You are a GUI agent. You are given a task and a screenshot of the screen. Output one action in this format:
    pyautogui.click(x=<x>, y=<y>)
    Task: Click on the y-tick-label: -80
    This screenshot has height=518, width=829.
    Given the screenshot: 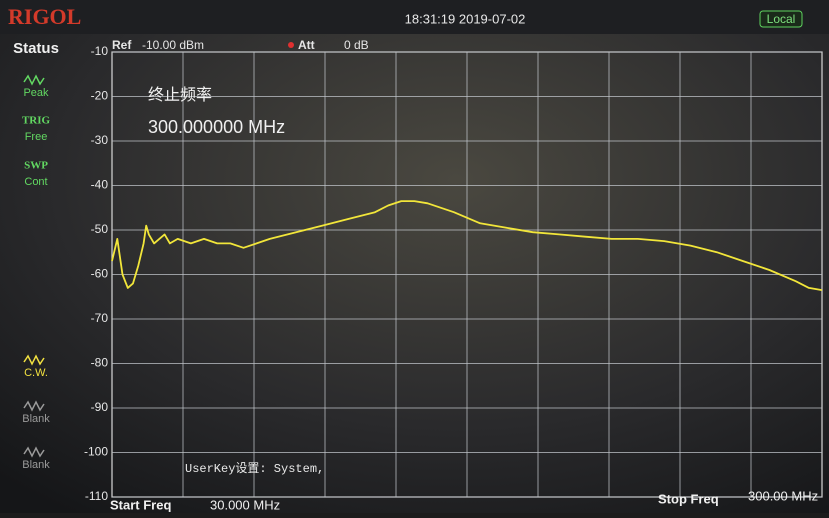 What is the action you would take?
    pyautogui.click(x=100, y=363)
    